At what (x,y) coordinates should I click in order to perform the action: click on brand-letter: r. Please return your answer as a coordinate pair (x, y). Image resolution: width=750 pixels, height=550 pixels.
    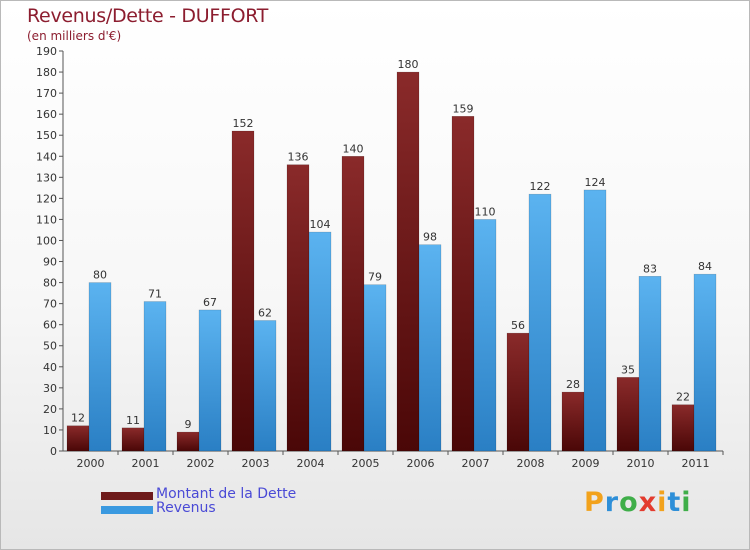
    Looking at the image, I should click on (612, 502).